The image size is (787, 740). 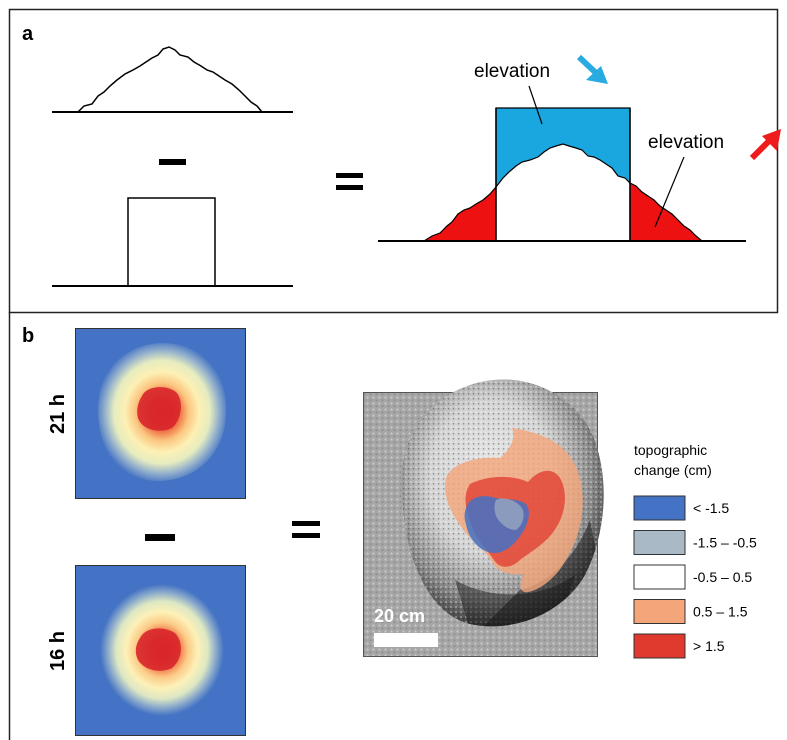 What do you see at coordinates (592, 69) in the screenshot?
I see `decrease-arrow-icon` at bounding box center [592, 69].